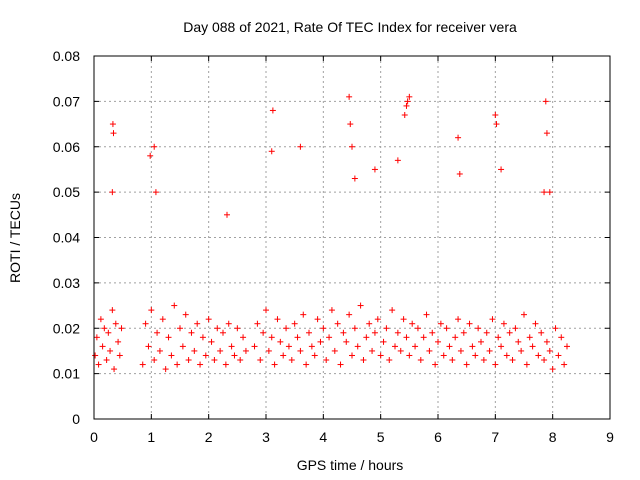 The image size is (640, 480). Describe the element at coordinates (66, 328) in the screenshot. I see `y-tick-label: 0.02` at that location.